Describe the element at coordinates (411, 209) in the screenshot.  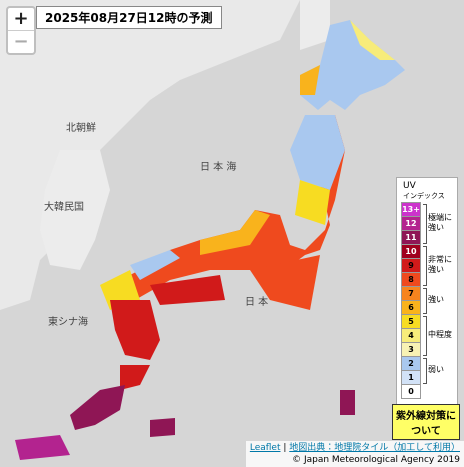
I see `legend-swatch: 13+` at that location.